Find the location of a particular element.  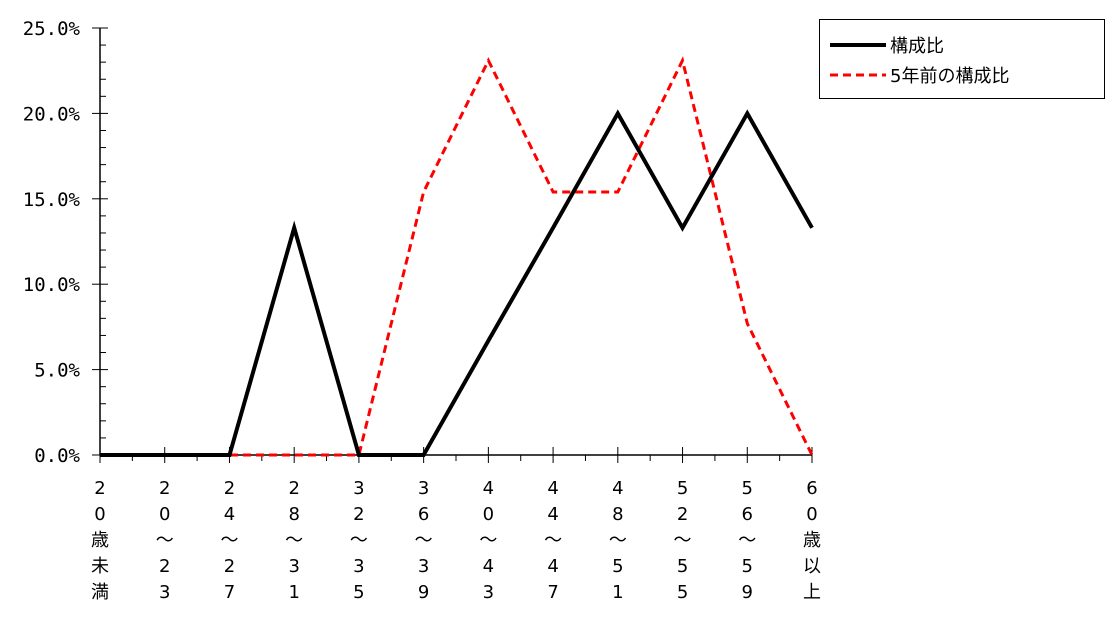

x-category-label: 2 4 〜 2 7 is located at coordinates (229, 540).